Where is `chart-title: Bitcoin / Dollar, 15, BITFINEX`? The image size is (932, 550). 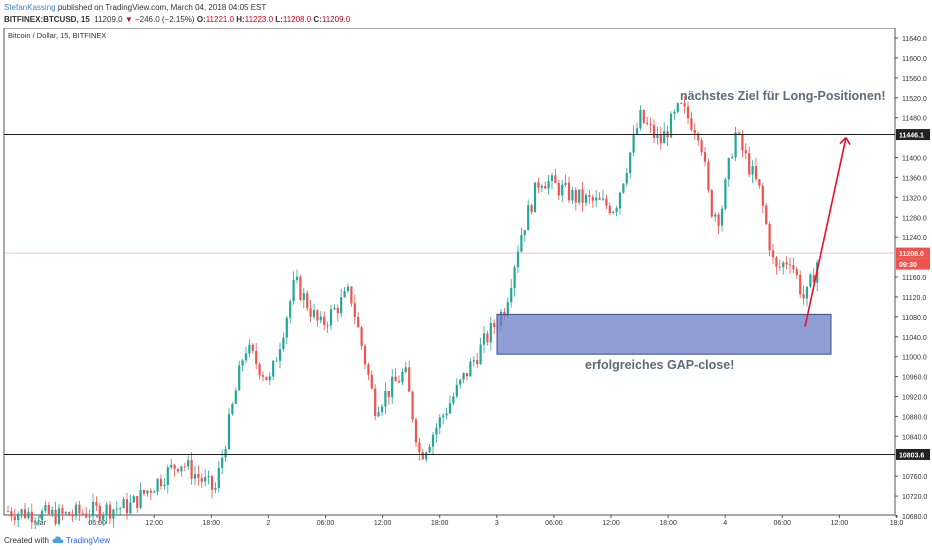 chart-title: Bitcoin / Dollar, 15, BITFINEX is located at coordinates (57, 35).